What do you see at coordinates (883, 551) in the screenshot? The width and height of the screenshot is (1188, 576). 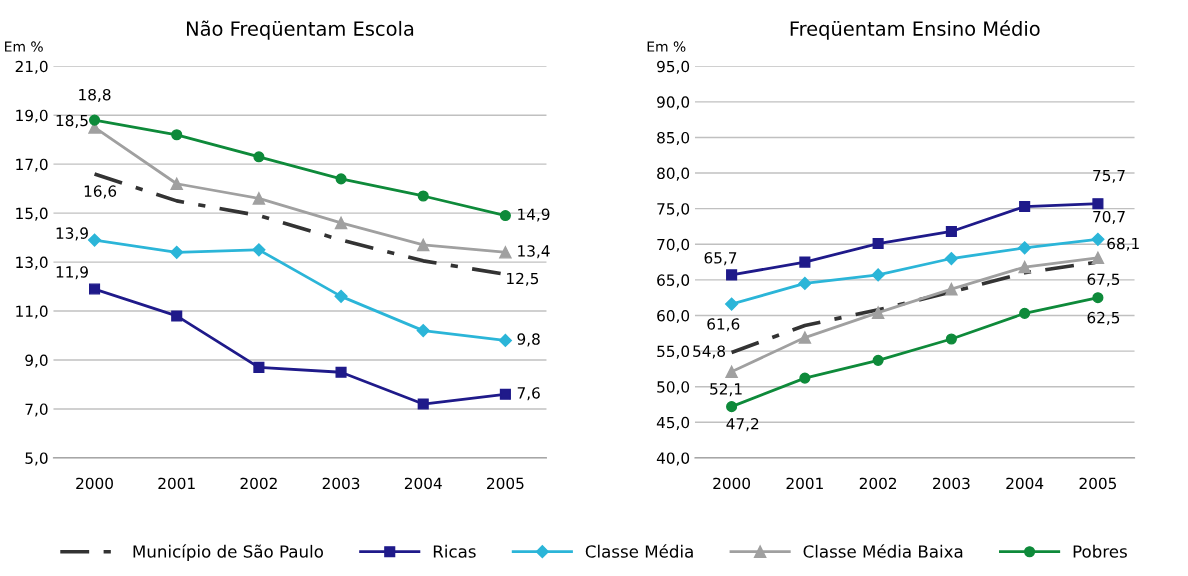 I see `legend-label: Classe Média Baixa` at bounding box center [883, 551].